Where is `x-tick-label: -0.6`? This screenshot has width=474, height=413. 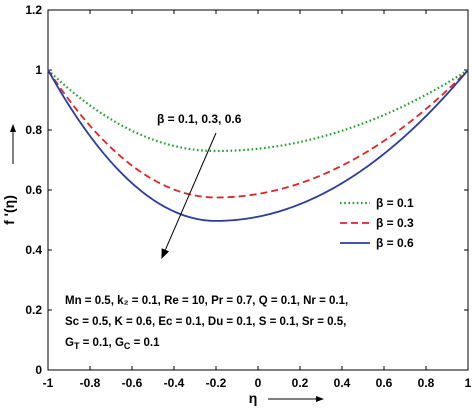
x-tick-label: -0.6 is located at coordinates (132, 383).